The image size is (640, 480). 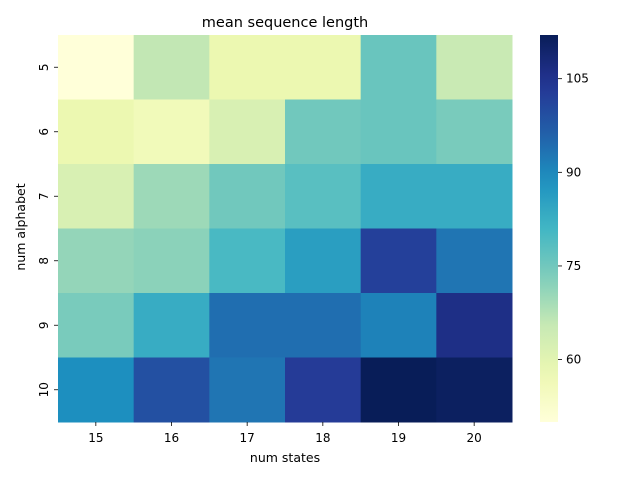 I want to click on x-tick-label: 19, so click(x=398, y=438).